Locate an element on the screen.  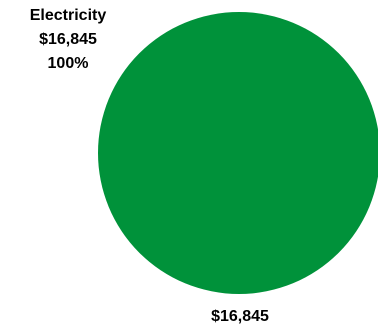
slice-label-electricity: Electricity $16,845 100% is located at coordinates (68, 40).